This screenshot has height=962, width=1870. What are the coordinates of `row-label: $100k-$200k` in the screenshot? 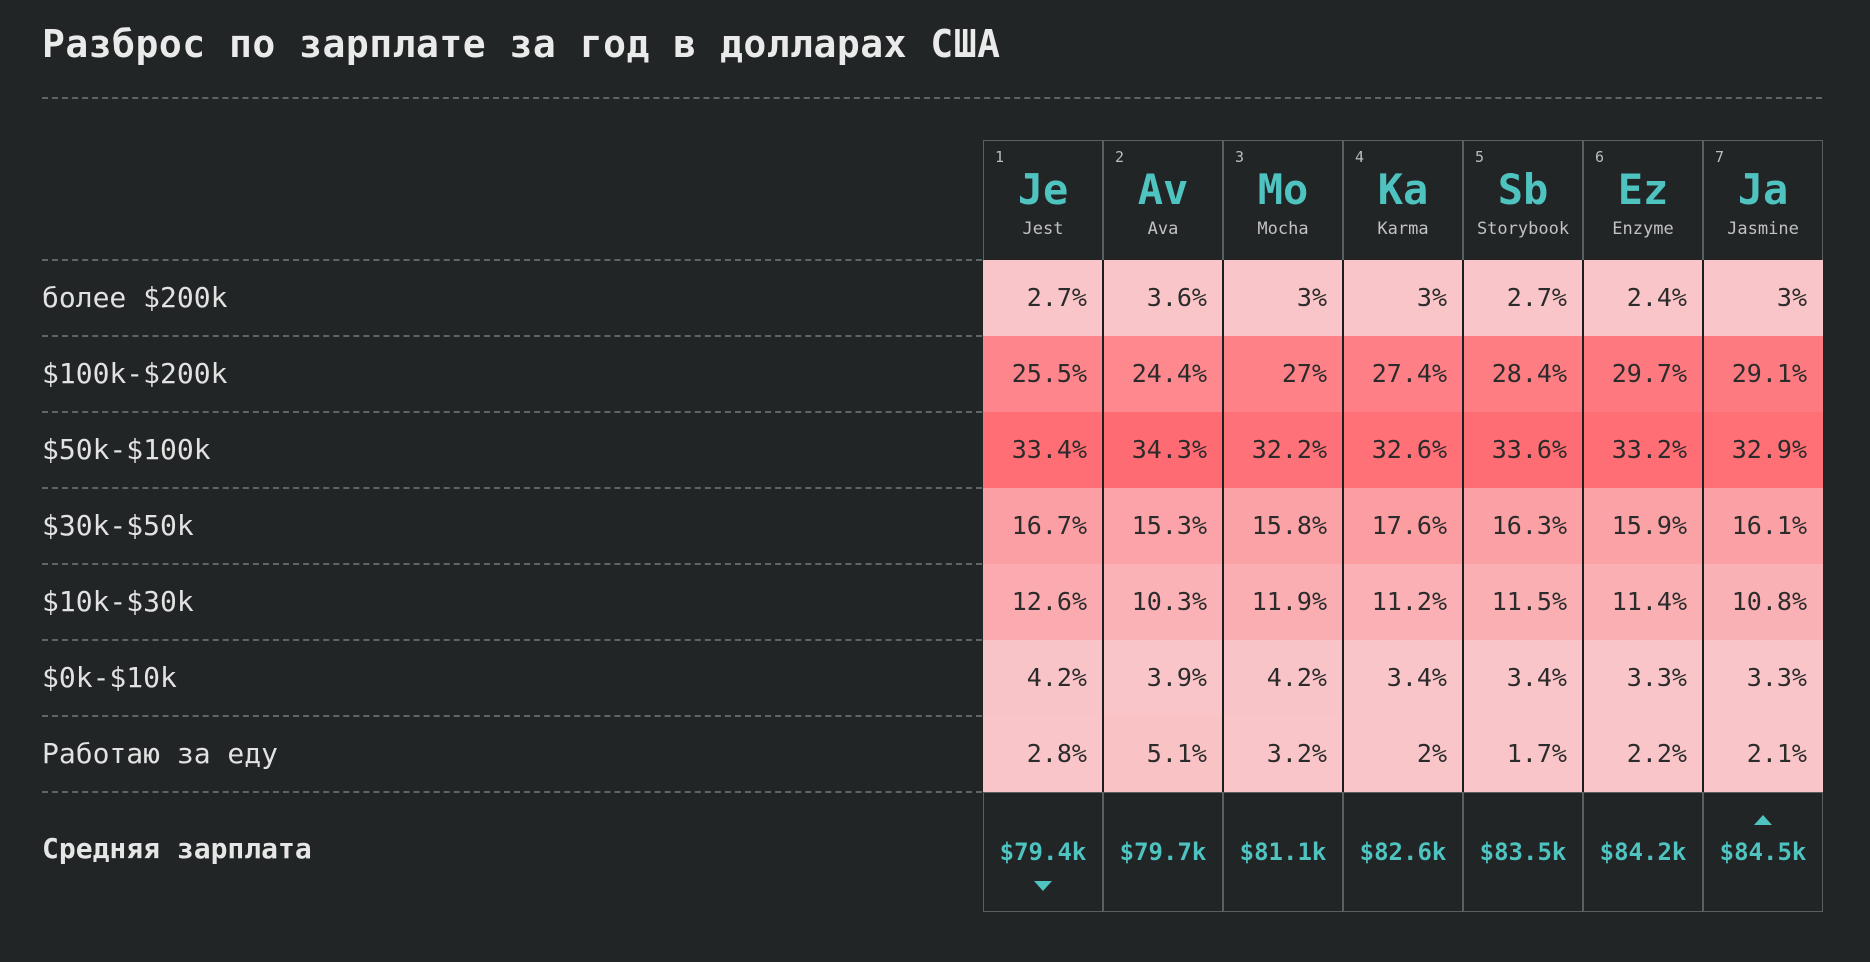 It's located at (135, 373).